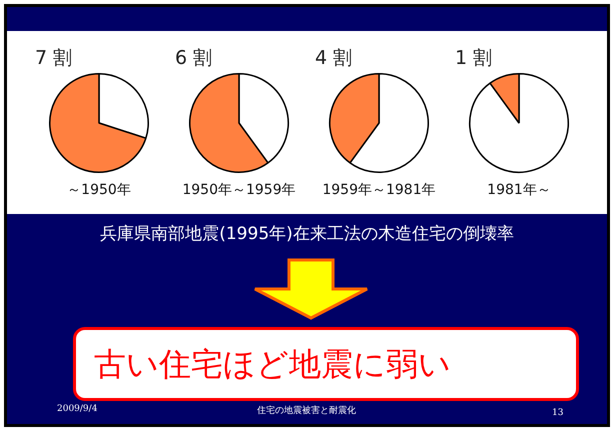 The image size is (612, 429). What do you see at coordinates (307, 234) in the screenshot?
I see `text: 兵庫県南部地震(1995年)在来工法の木造住宅の倒壊率` at bounding box center [307, 234].